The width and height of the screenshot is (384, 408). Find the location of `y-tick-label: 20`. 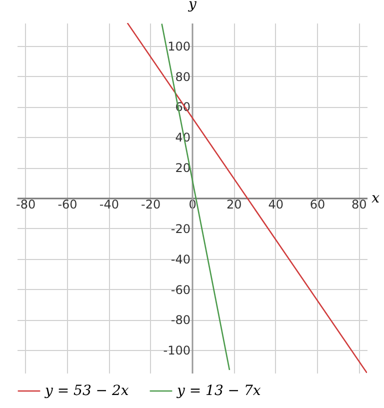

y-tick-label: 20 is located at coordinates (182, 168).